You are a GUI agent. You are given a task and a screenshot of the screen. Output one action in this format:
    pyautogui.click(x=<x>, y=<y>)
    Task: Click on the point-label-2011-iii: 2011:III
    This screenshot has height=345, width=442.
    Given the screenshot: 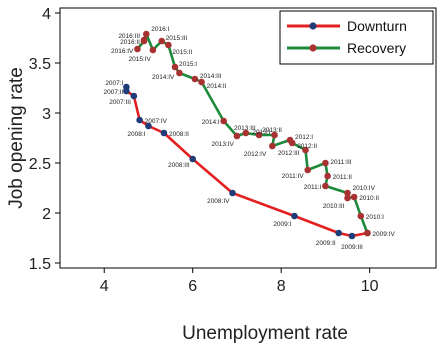 What is the action you would take?
    pyautogui.click(x=340, y=162)
    